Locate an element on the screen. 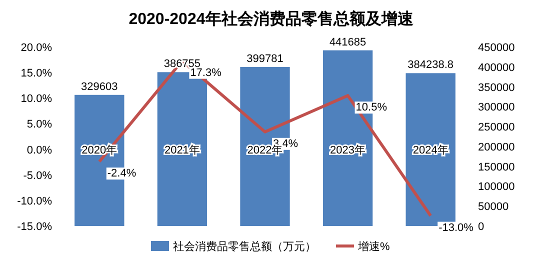 The image size is (542, 268). data-label: 329603 is located at coordinates (99, 86).